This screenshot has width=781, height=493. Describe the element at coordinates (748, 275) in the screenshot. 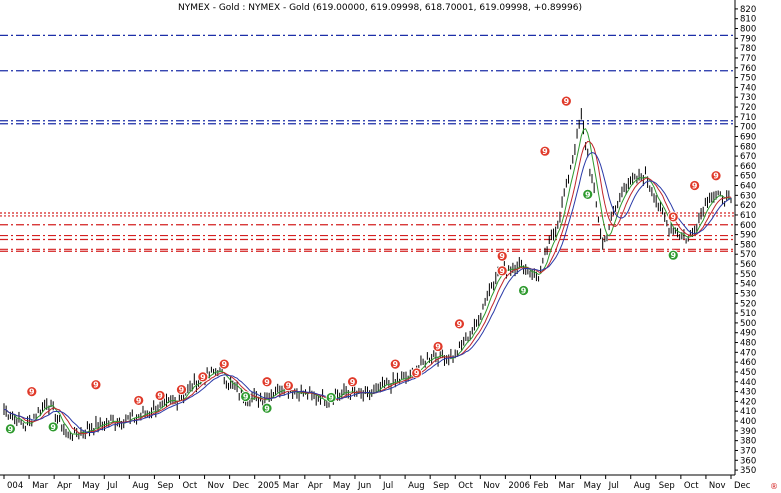

I see `y-tick-label: 550` at that location.